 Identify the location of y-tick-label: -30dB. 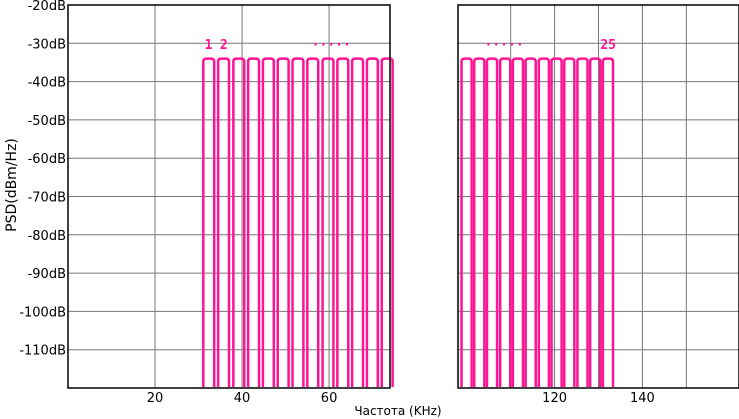
(47, 44).